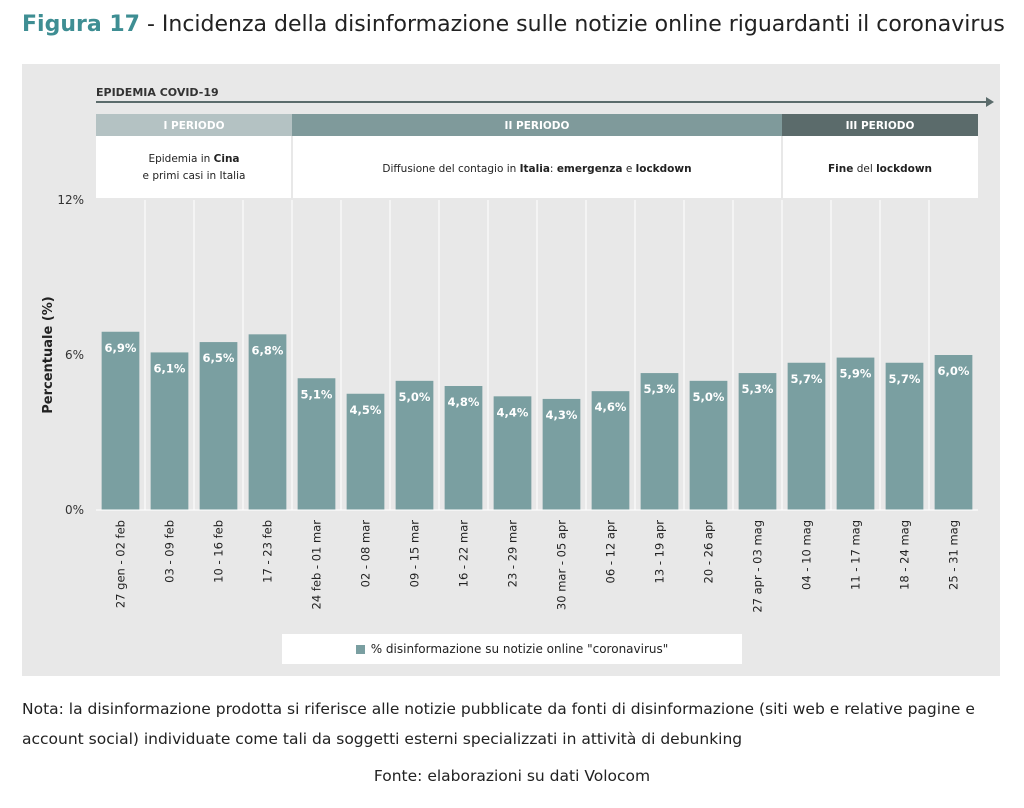  I want to click on x-tick-label: 09 - 15 mar, so click(415, 554).